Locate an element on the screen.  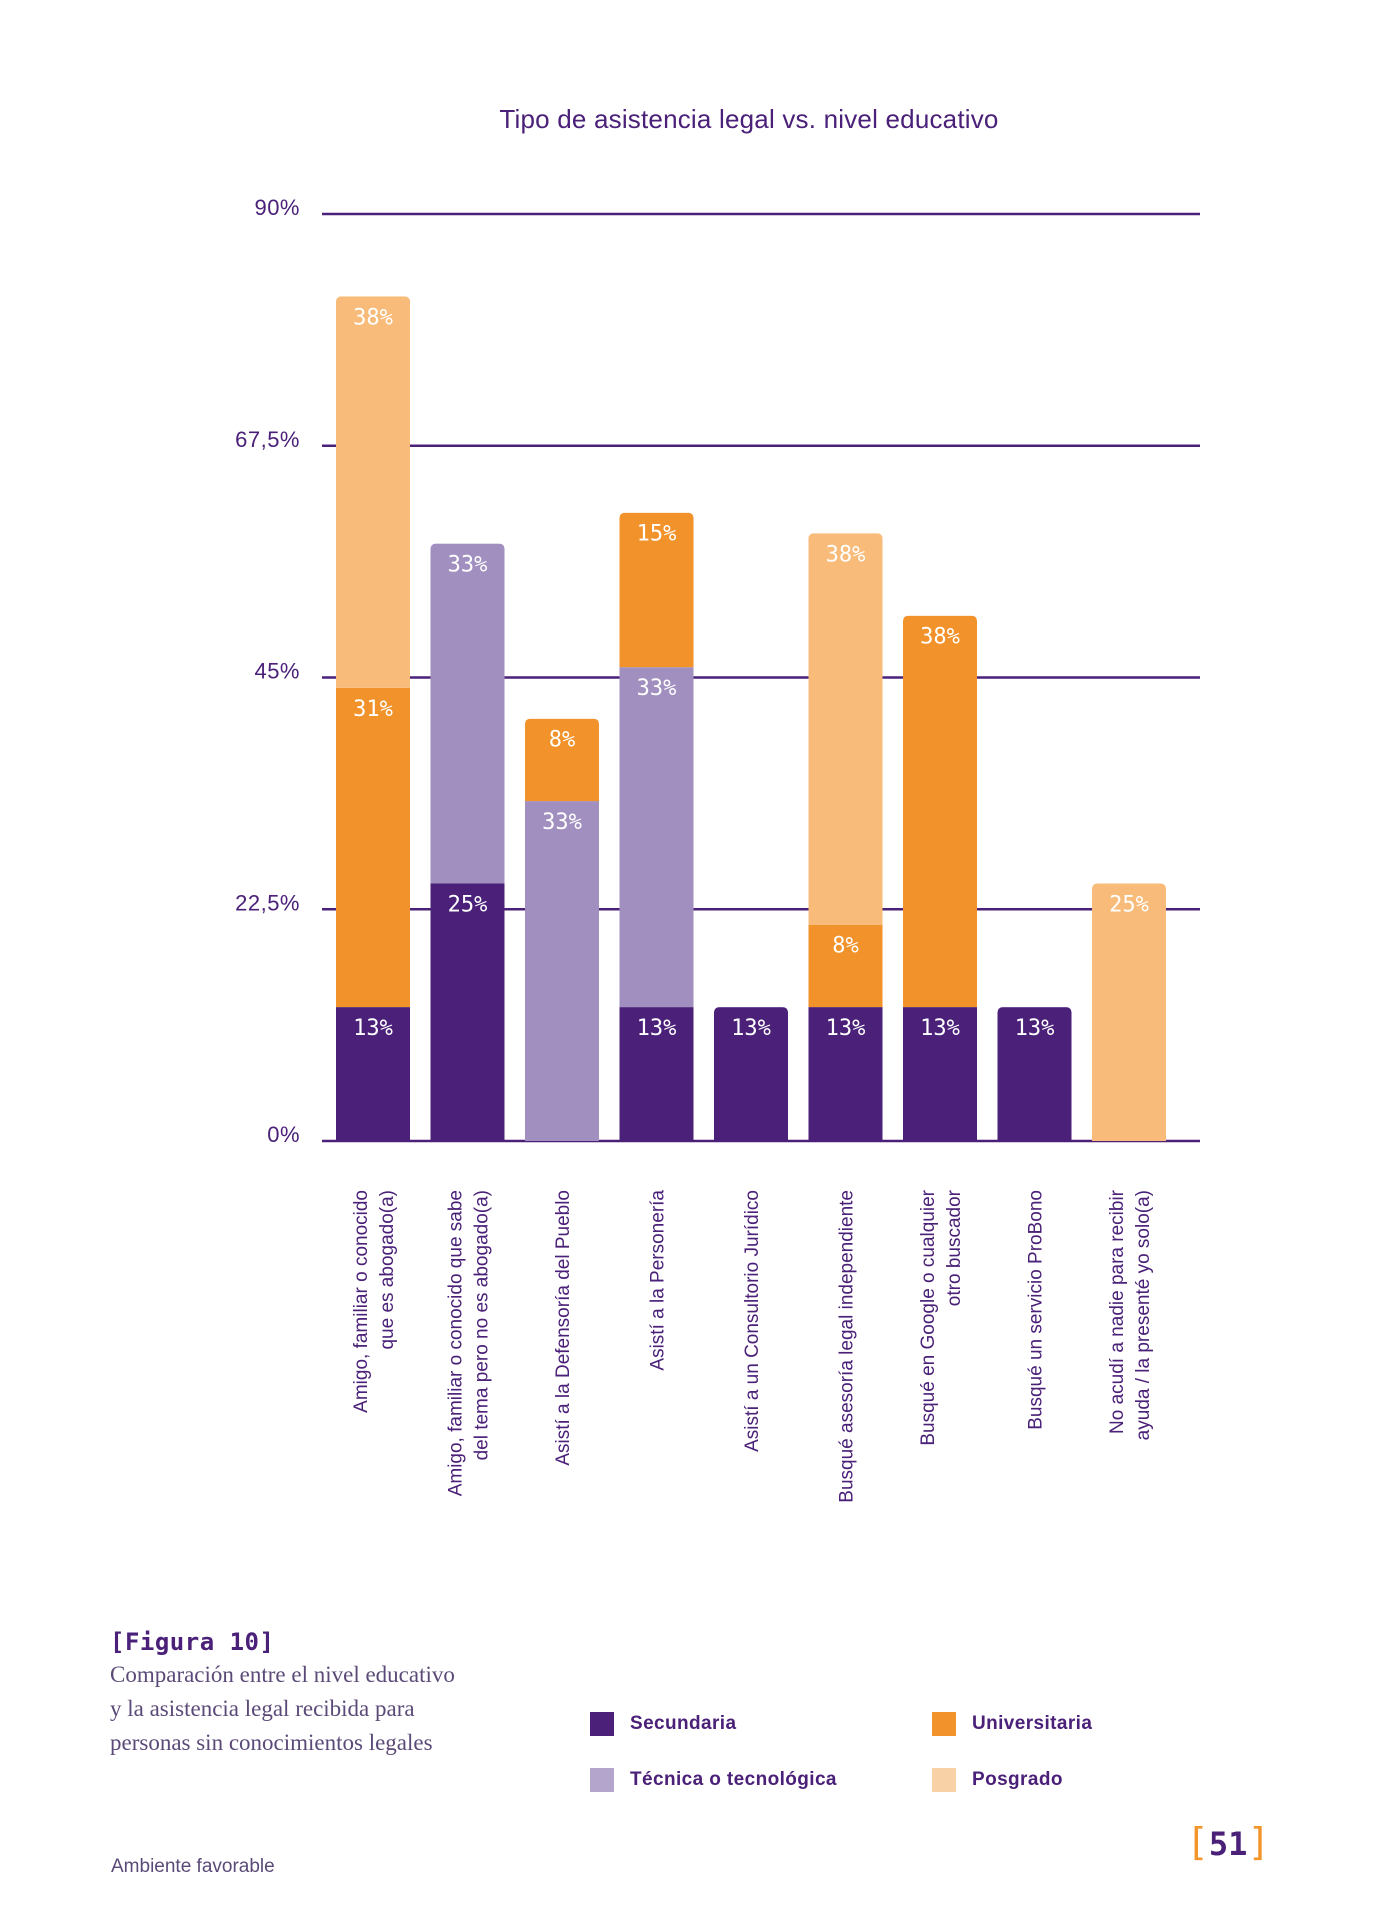
bar-value-label: 15% is located at coordinates (657, 534).